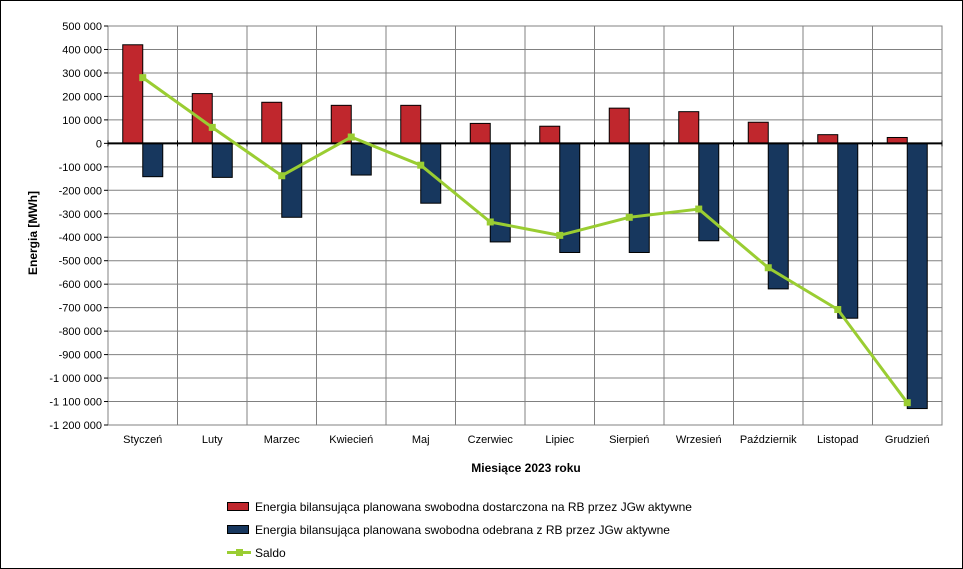 The image size is (963, 569). What do you see at coordinates (459, 552) in the screenshot?
I see `legend-item-saldo: Saldo` at bounding box center [459, 552].